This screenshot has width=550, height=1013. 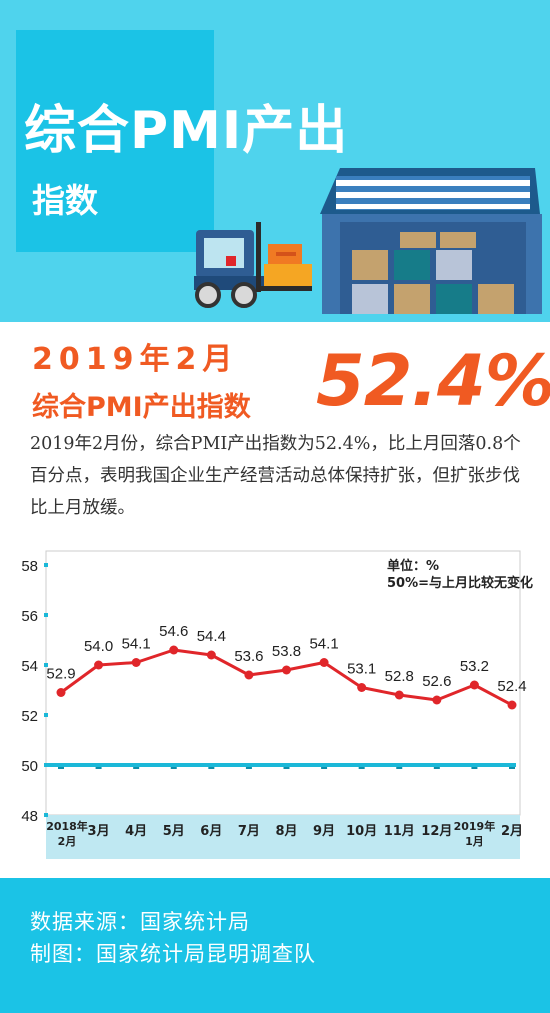 What do you see at coordinates (413, 566) in the screenshot?
I see `legend-unit: 单位：%` at bounding box center [413, 566].